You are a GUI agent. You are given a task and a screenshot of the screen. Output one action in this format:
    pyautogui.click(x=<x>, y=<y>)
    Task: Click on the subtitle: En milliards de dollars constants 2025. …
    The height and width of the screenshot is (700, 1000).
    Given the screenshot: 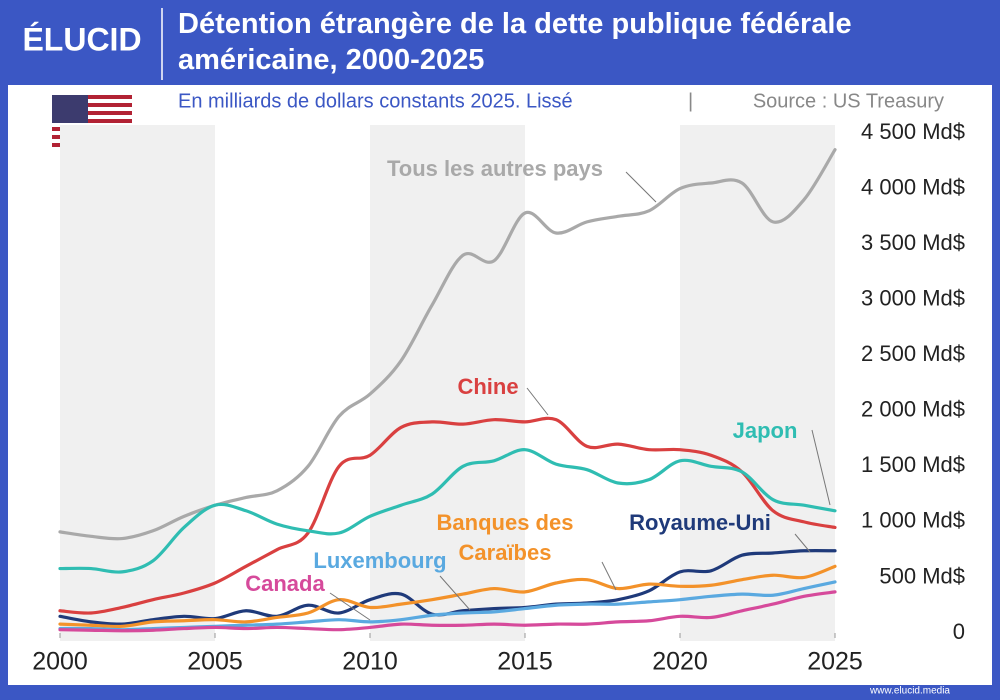 What is the action you would take?
    pyautogui.click(x=375, y=101)
    